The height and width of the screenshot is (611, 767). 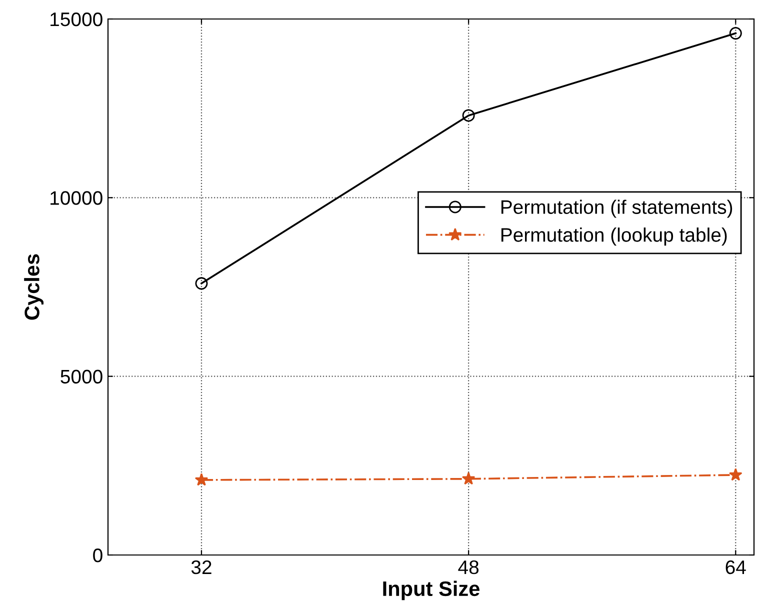 I want to click on y-tick-label: 15000, so click(x=76, y=19).